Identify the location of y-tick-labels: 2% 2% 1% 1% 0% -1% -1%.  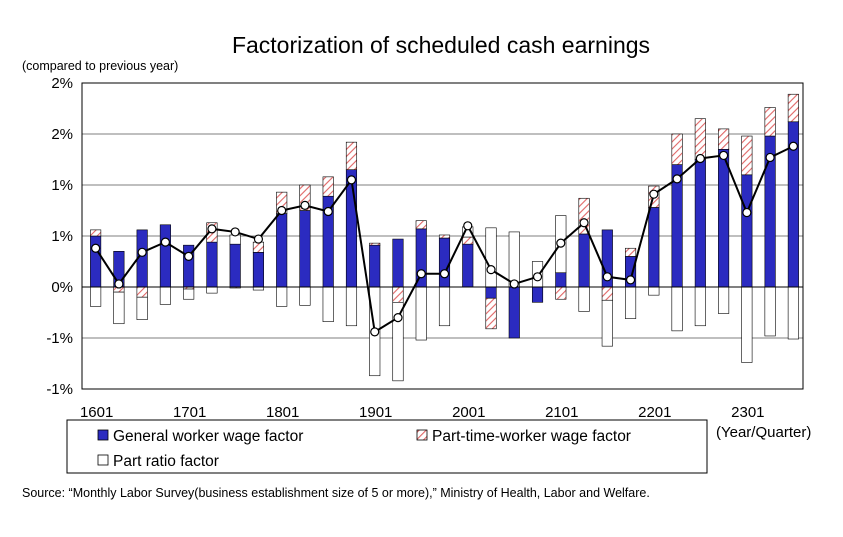
(59, 236).